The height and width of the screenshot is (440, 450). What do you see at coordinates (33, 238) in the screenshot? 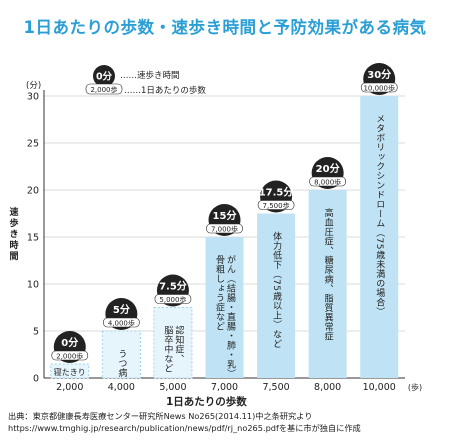
I see `y-tick-label: 15` at bounding box center [33, 238].